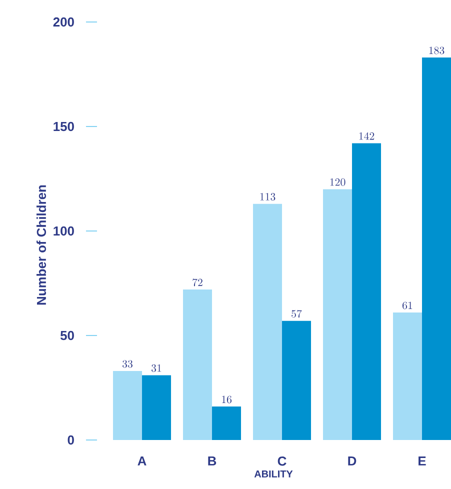  What do you see at coordinates (352, 461) in the screenshot?
I see `x-tick-label: D` at bounding box center [352, 461].